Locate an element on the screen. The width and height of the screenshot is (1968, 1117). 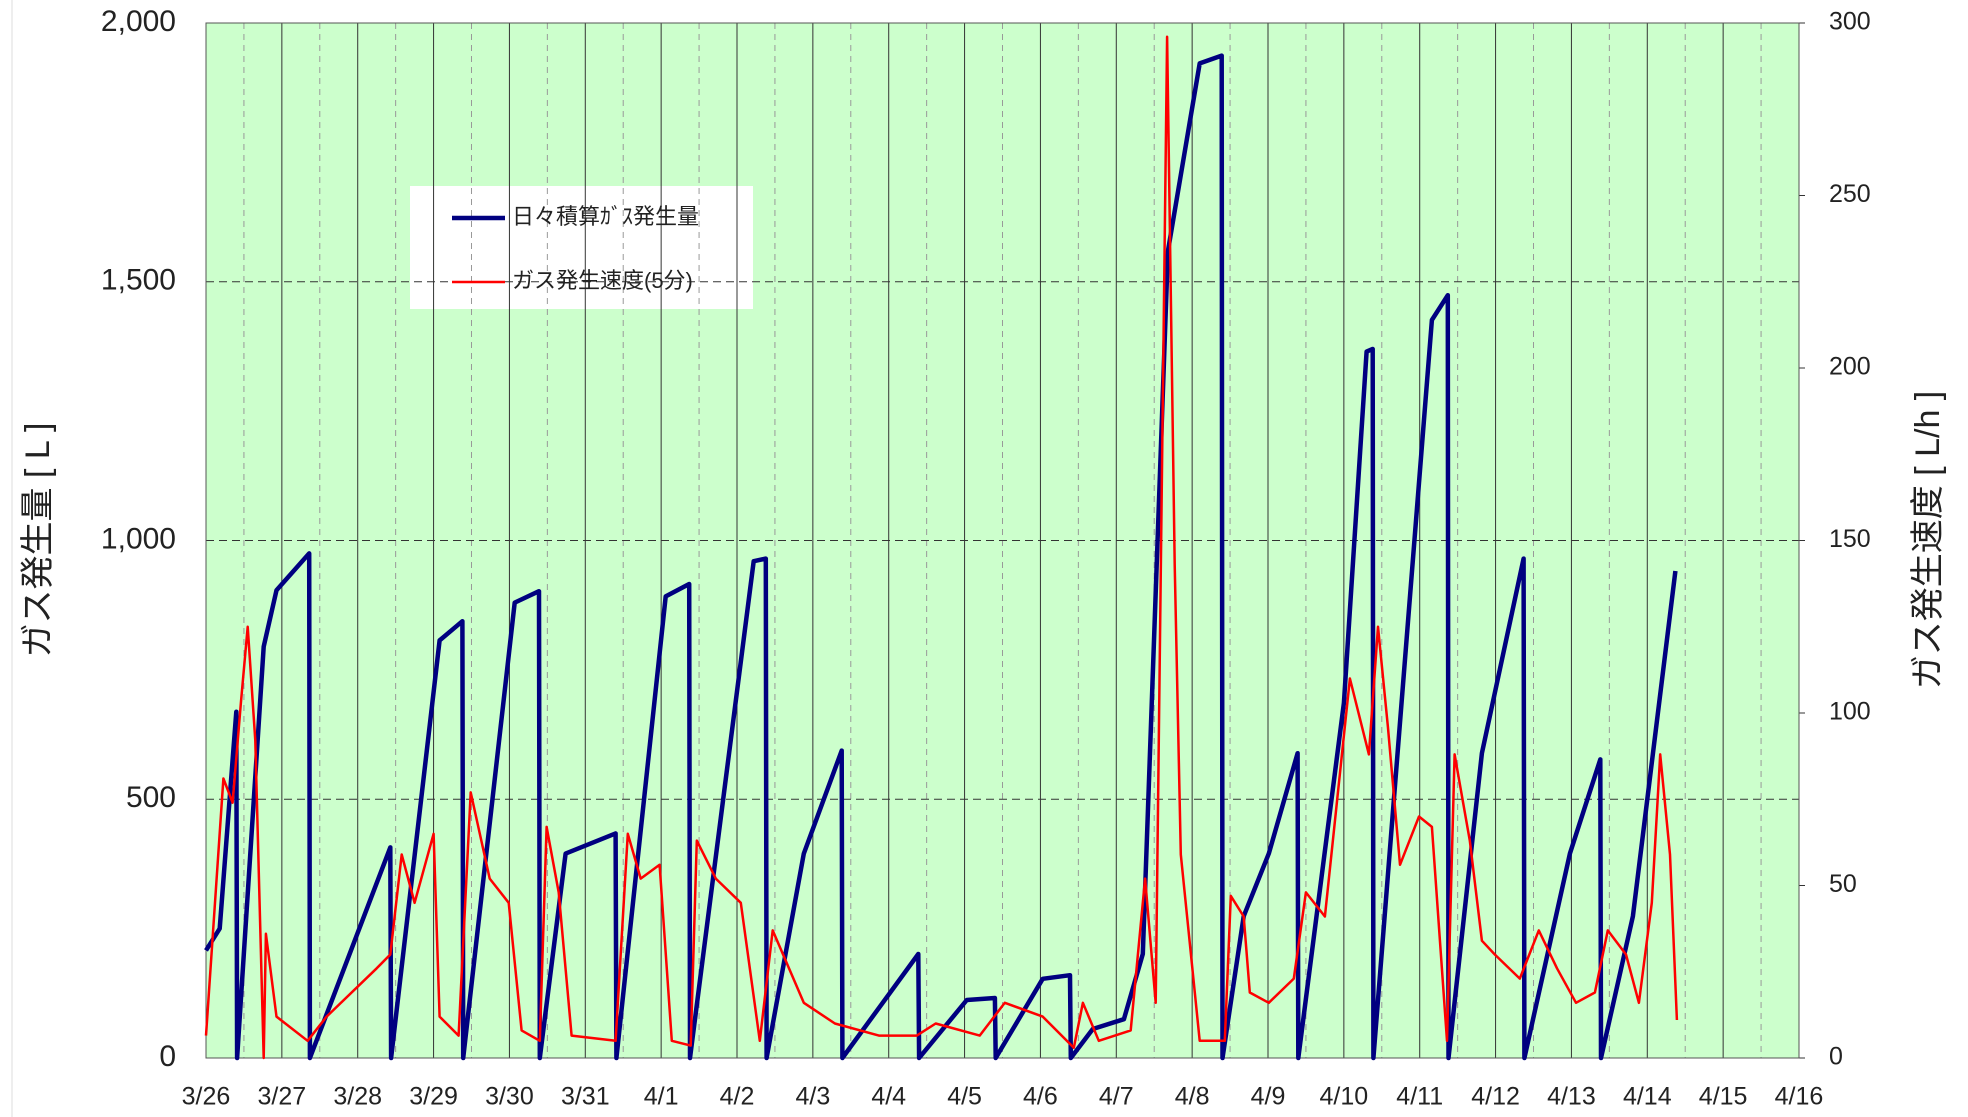
y-tick-label: 500 is located at coordinates (151, 797).